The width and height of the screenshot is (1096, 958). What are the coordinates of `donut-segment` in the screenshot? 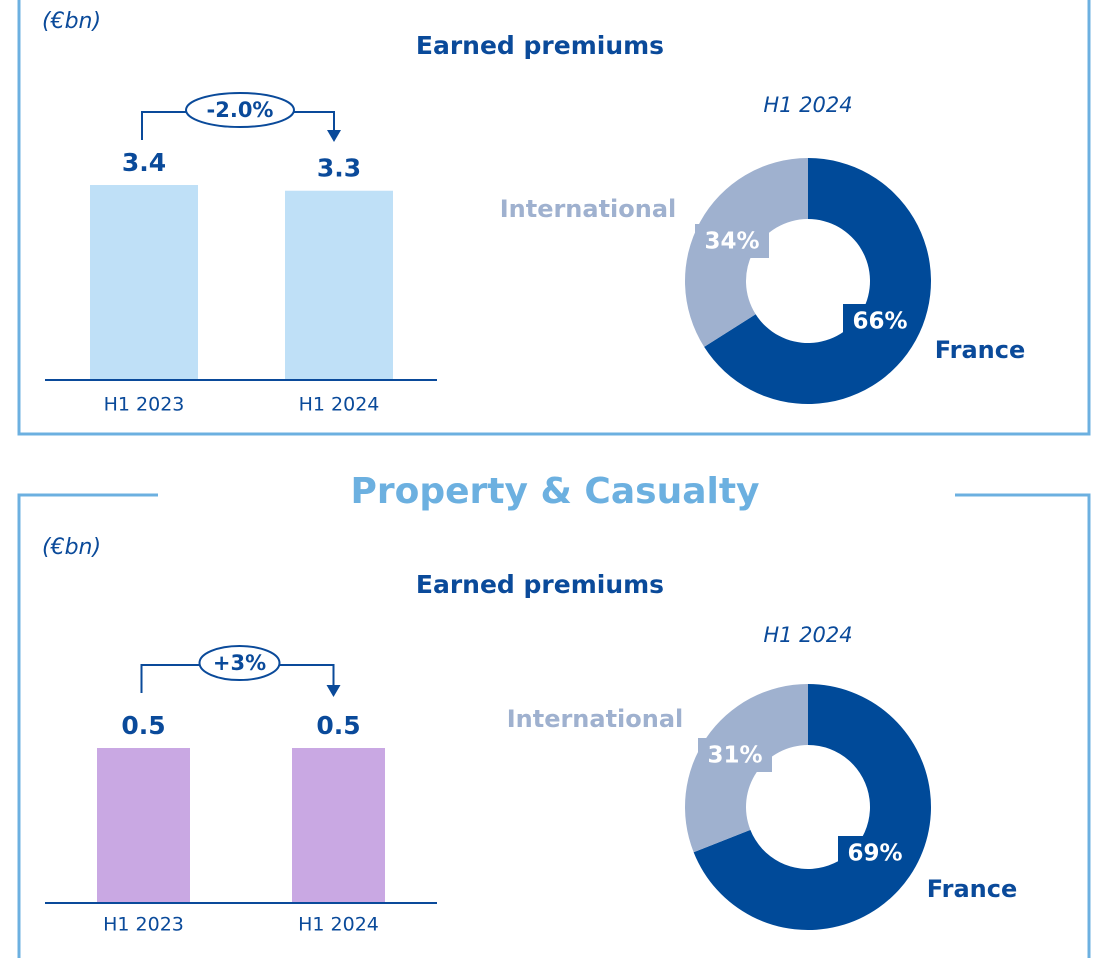 It's located at (817, 281).